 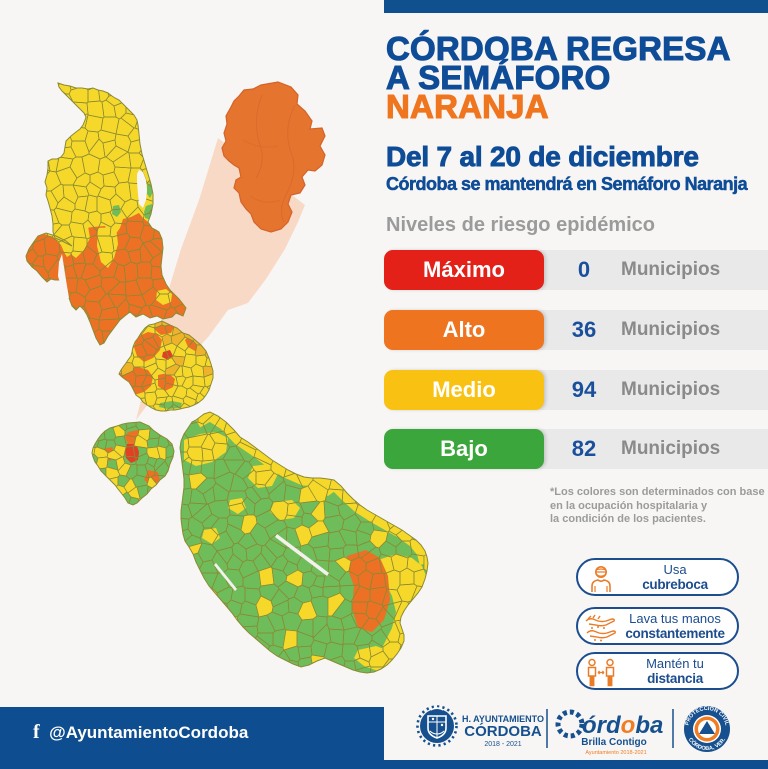 I want to click on svg-text: Brilla Contigo, so click(x=614, y=742).